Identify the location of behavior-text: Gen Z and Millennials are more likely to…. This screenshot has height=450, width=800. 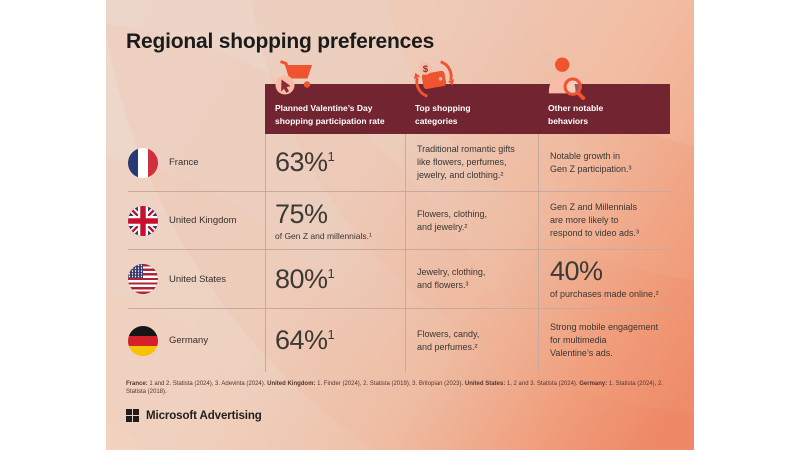
(595, 220).